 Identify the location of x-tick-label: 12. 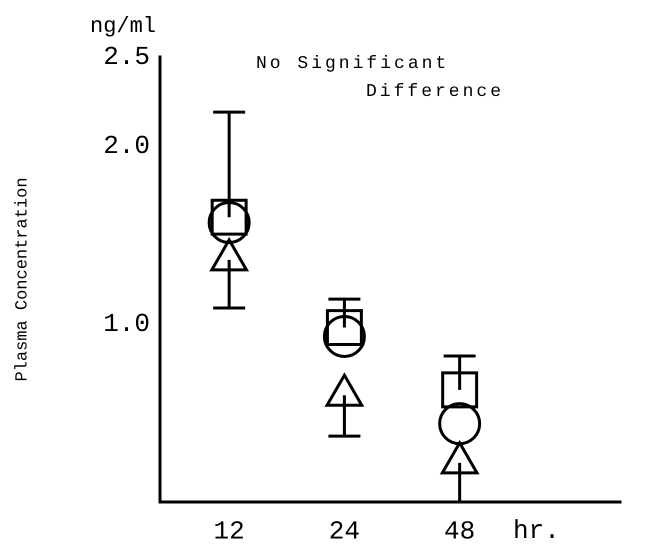
(229, 531).